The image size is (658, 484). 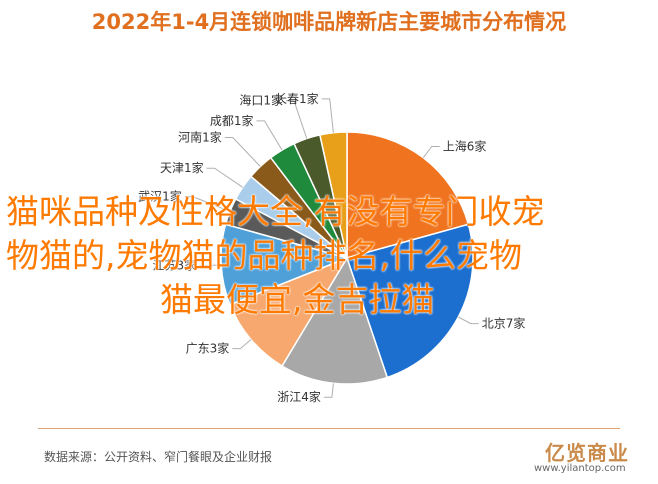 What do you see at coordinates (465, 146) in the screenshot?
I see `slice-label-上海: 上海6家` at bounding box center [465, 146].